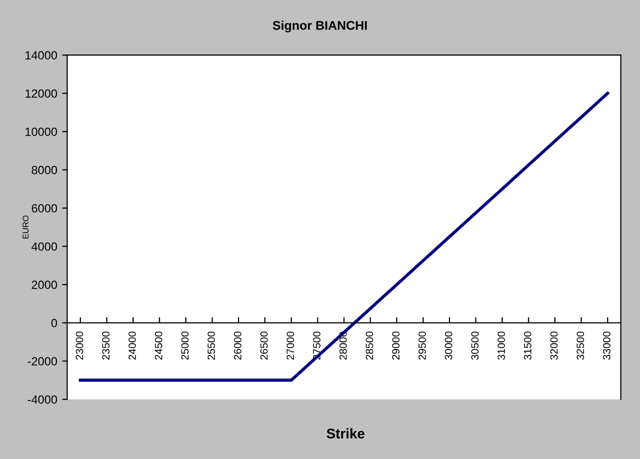 The height and width of the screenshot is (459, 640). Describe the element at coordinates (264, 346) in the screenshot. I see `x-tick-label: 26500` at that location.